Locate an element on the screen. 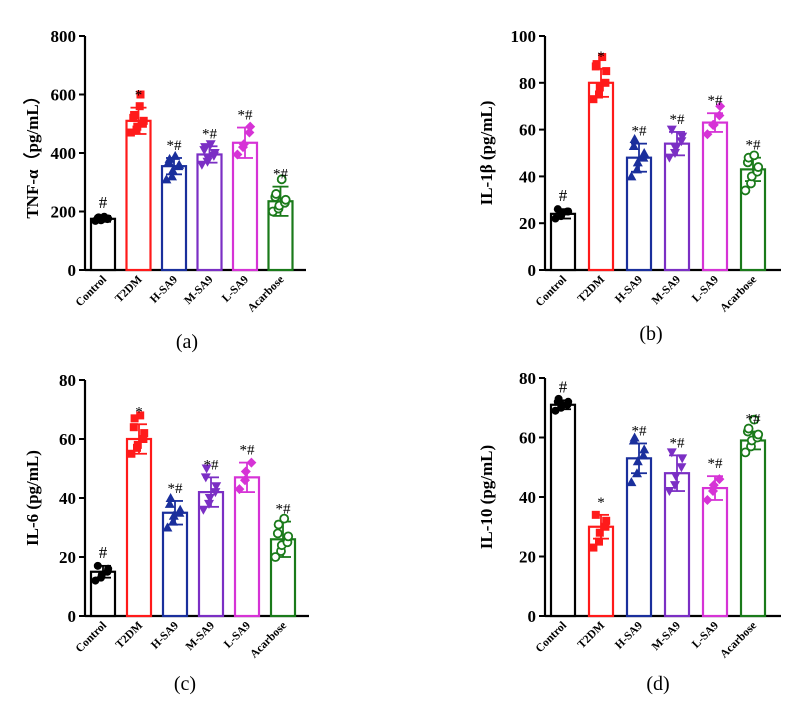 The width and height of the screenshot is (792, 720). y-tick-label: 0 is located at coordinates (532, 616).